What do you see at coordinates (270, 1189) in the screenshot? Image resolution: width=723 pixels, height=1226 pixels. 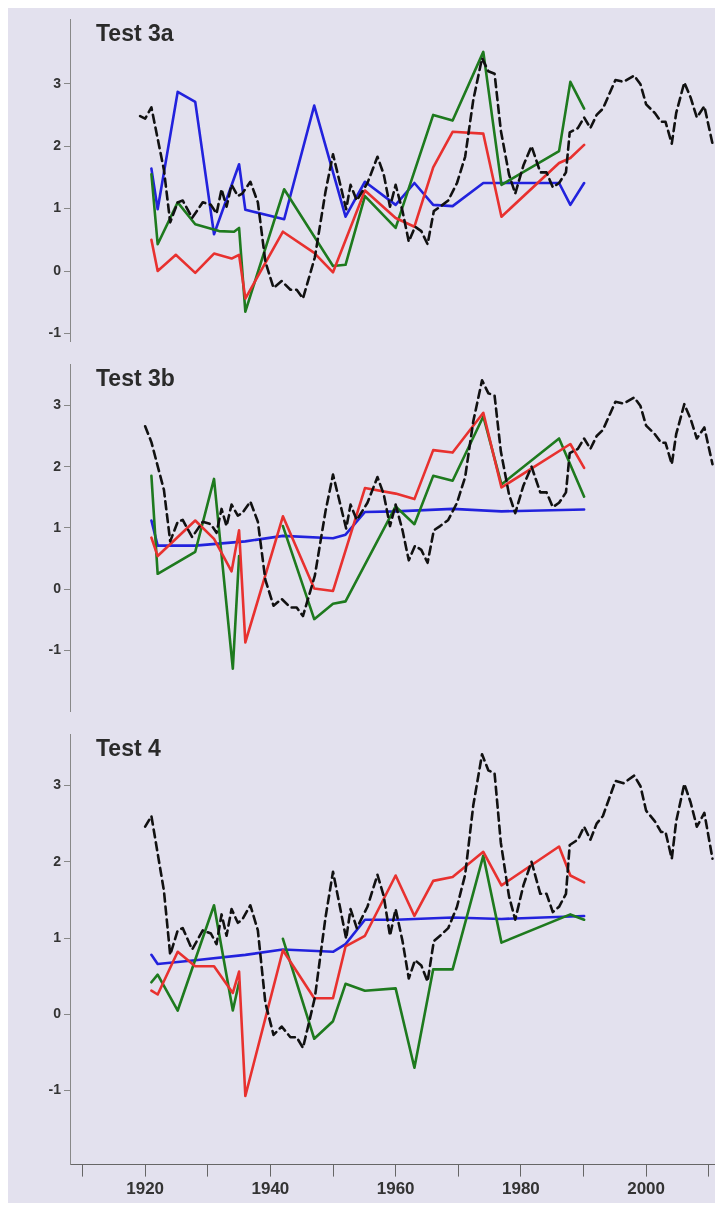 I see `x-tick-label: 1940` at bounding box center [270, 1189].